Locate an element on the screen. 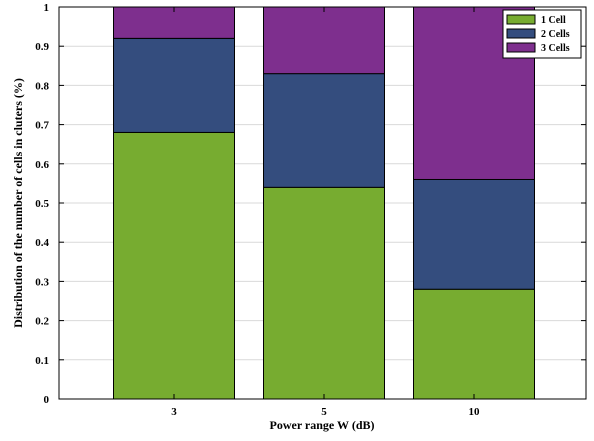  x-tick-label: 5 is located at coordinates (324, 412).